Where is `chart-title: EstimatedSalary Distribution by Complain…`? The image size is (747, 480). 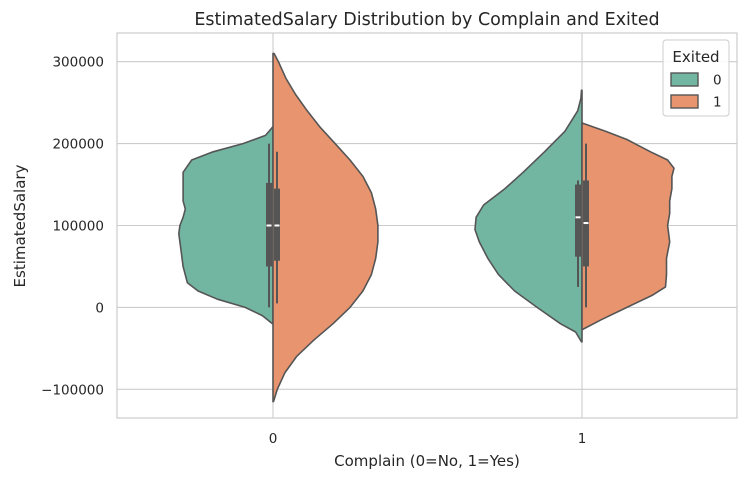
chart-title: EstimatedSalary Distribution by Complain… is located at coordinates (426, 20).